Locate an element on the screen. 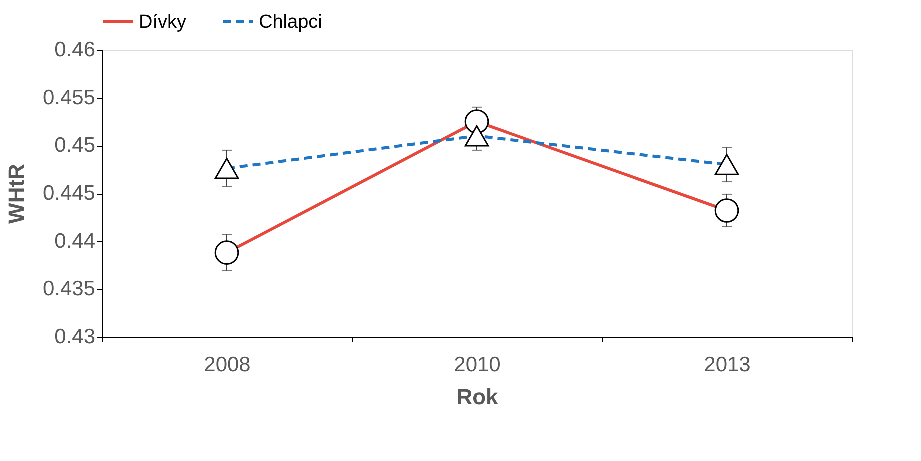  y-axis-title: WHtR is located at coordinates (16, 194).